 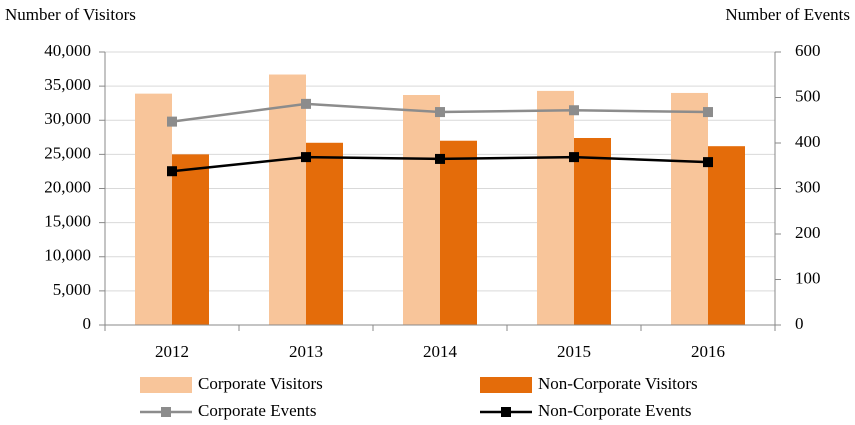 What do you see at coordinates (808, 50) in the screenshot?
I see `y2-tick-label: 600` at bounding box center [808, 50].